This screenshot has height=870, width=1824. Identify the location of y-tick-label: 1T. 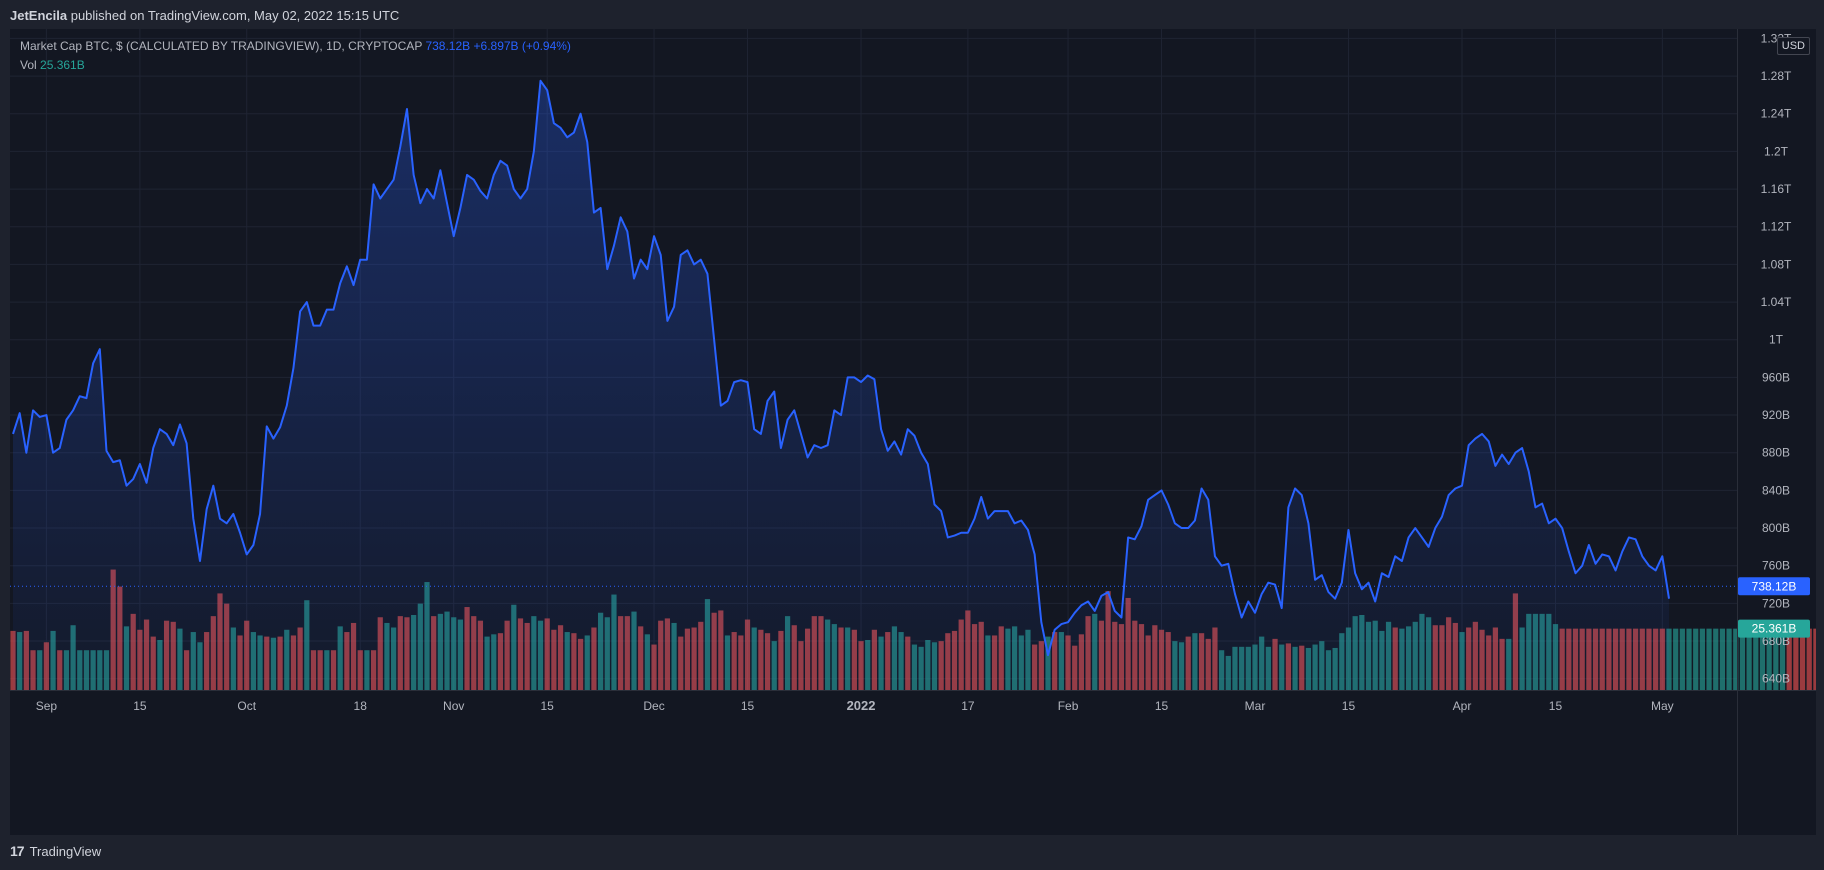
(1776, 340).